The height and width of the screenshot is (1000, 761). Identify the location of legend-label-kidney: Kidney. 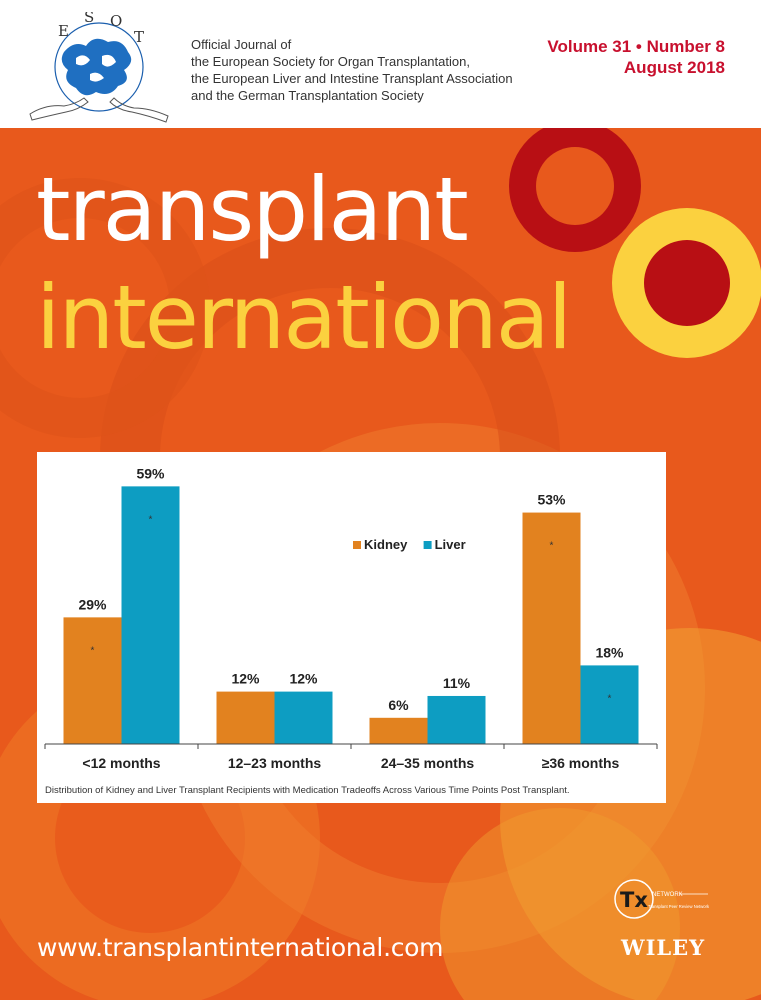
(386, 544).